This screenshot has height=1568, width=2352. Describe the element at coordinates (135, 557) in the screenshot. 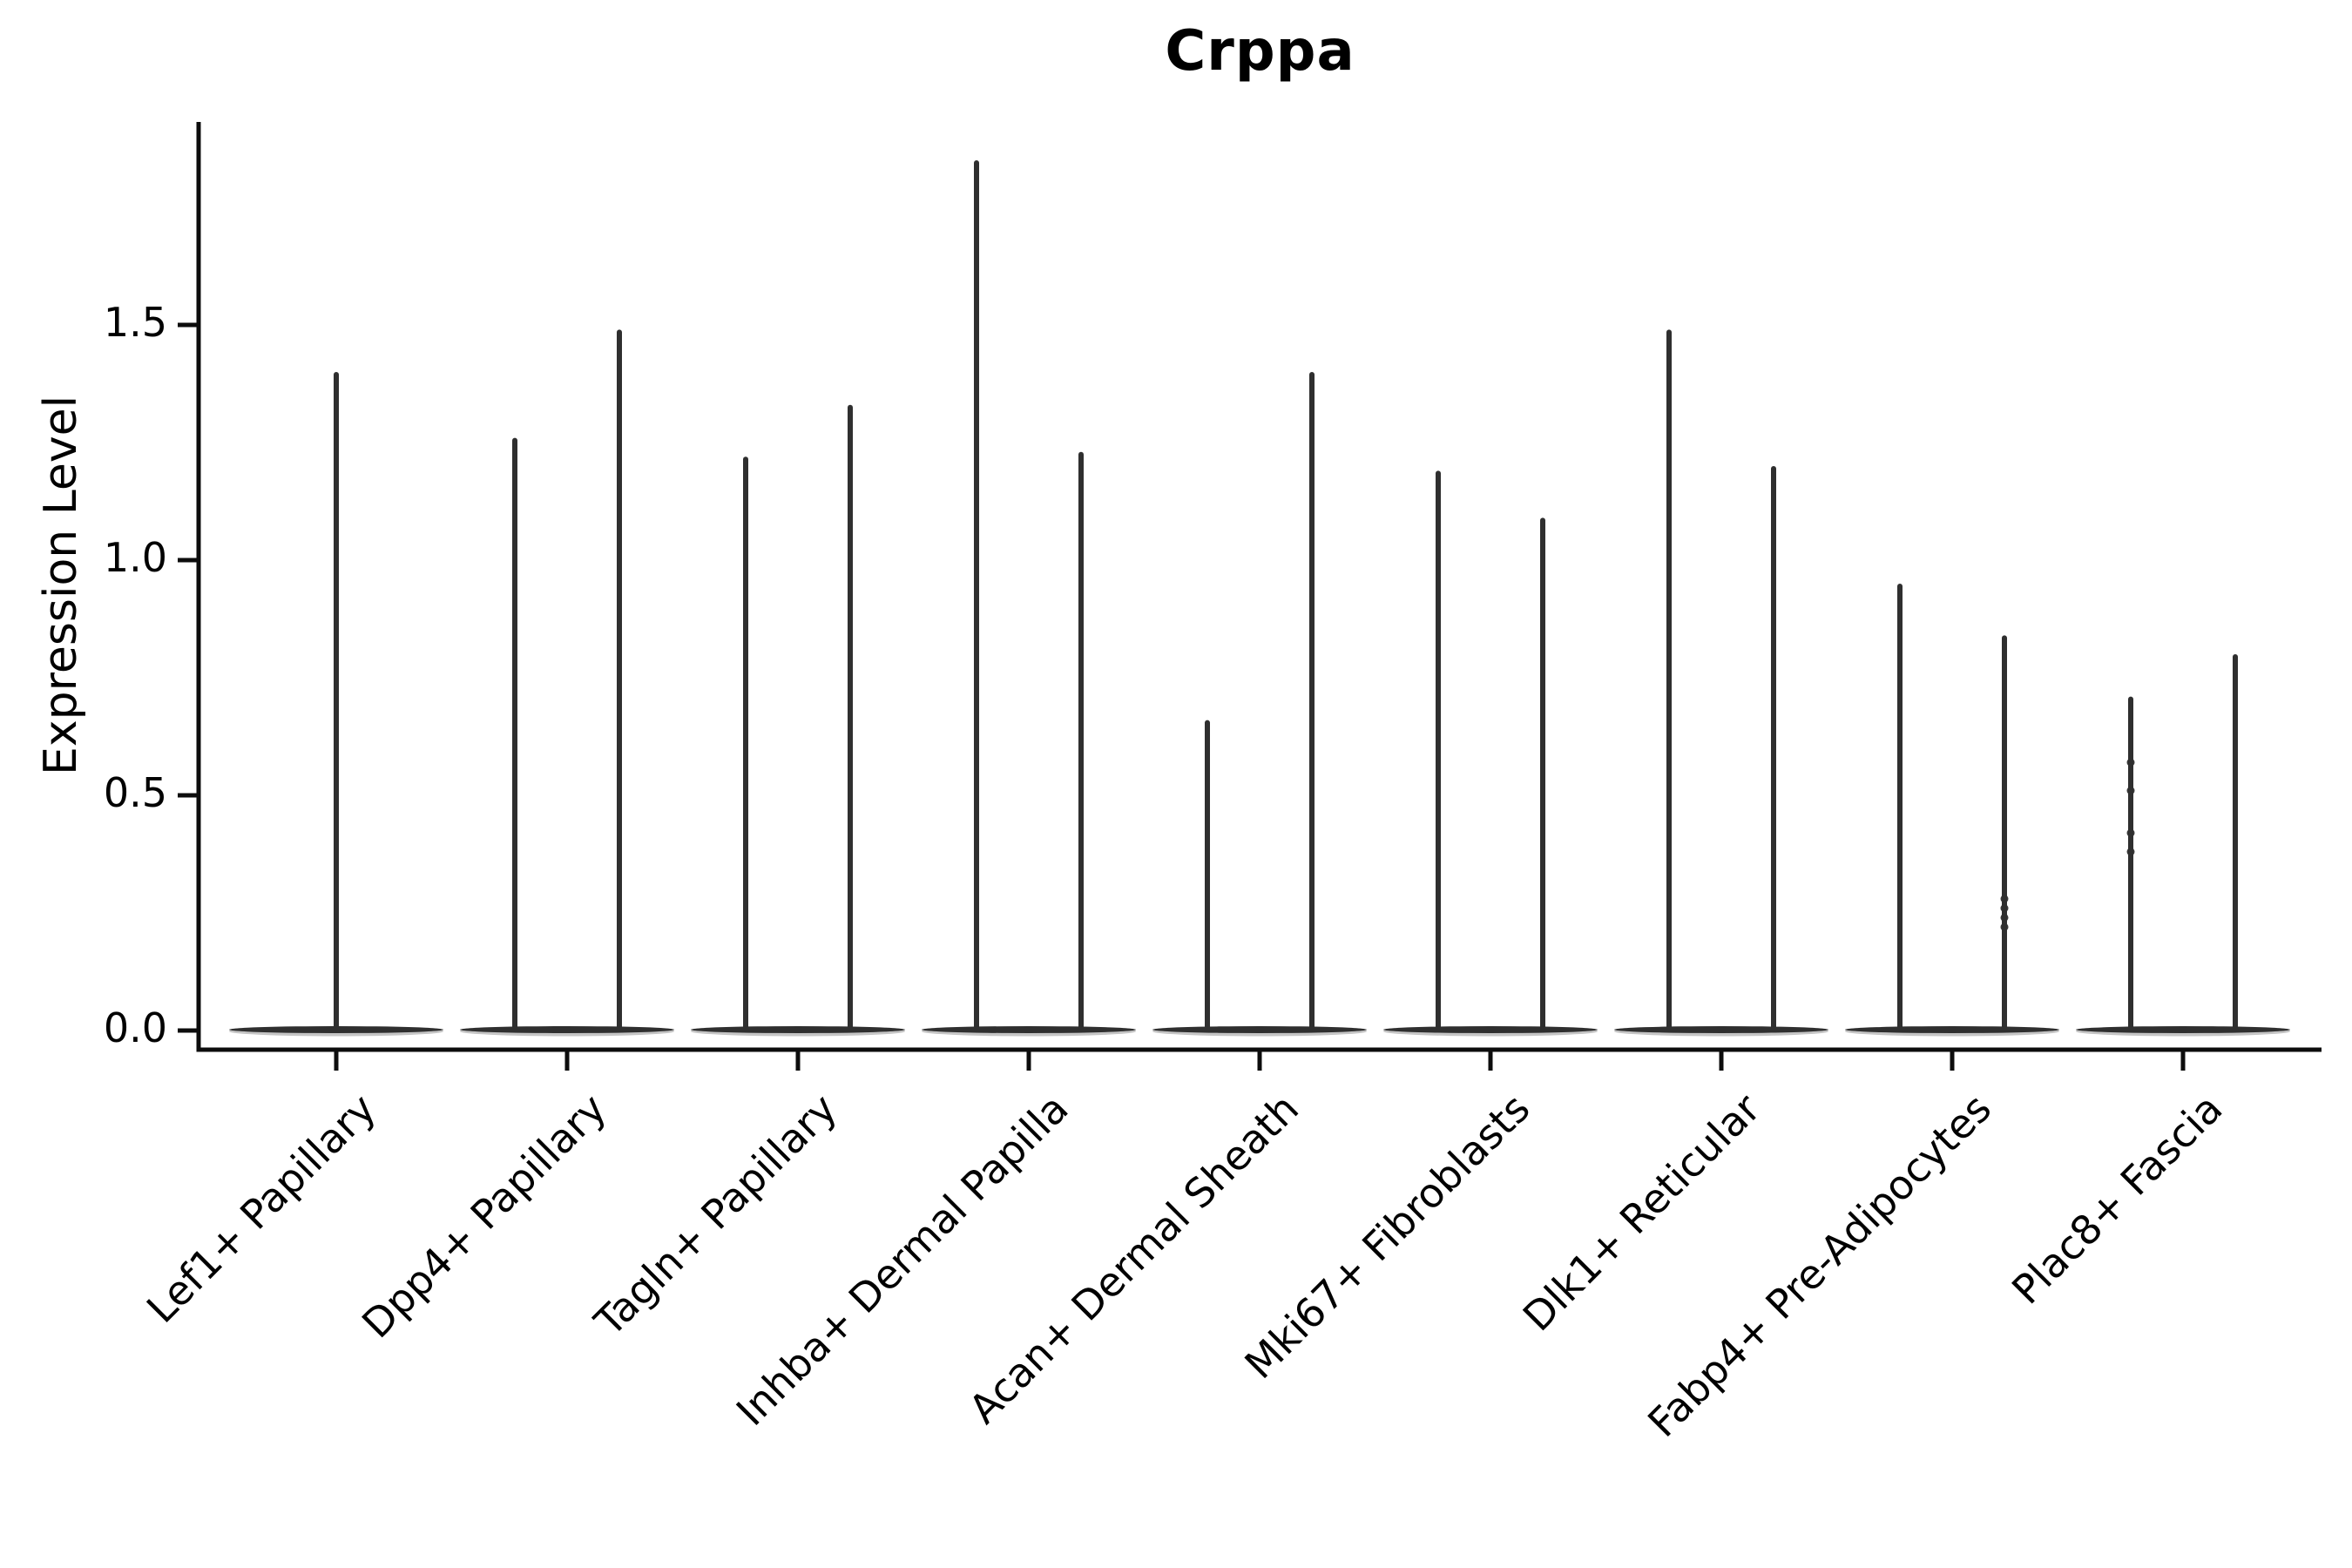

I see `y-tick-label: 1.0` at that location.